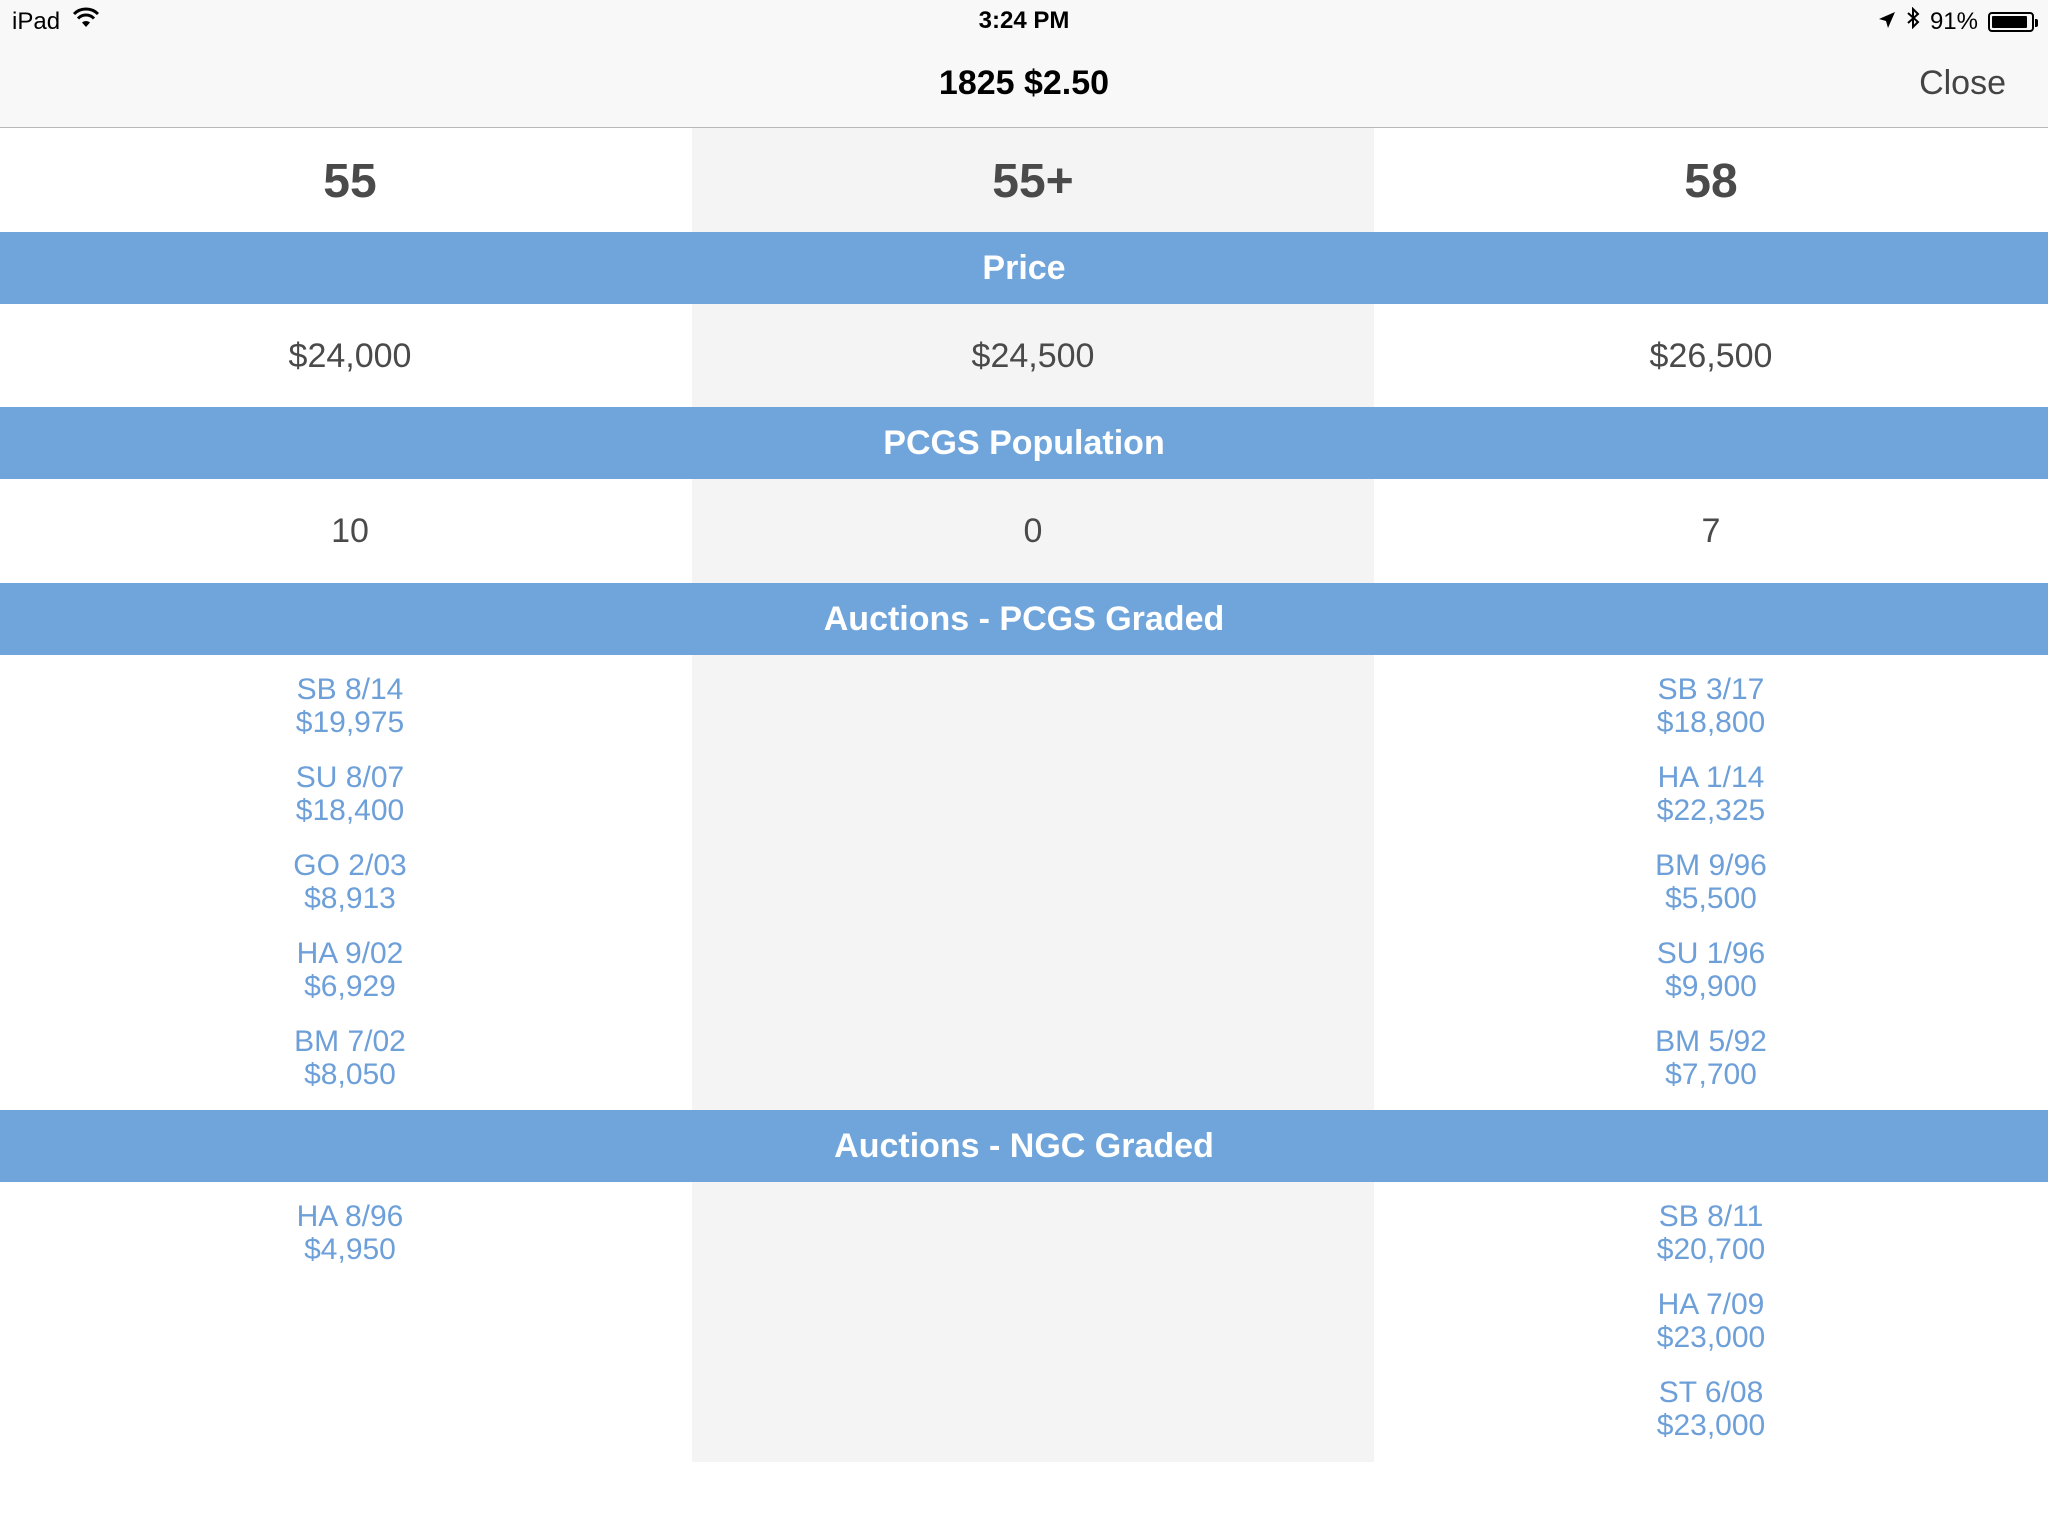 Image resolution: width=2048 pixels, height=1536 pixels. I want to click on price-value-3: $26,500, so click(1711, 356).